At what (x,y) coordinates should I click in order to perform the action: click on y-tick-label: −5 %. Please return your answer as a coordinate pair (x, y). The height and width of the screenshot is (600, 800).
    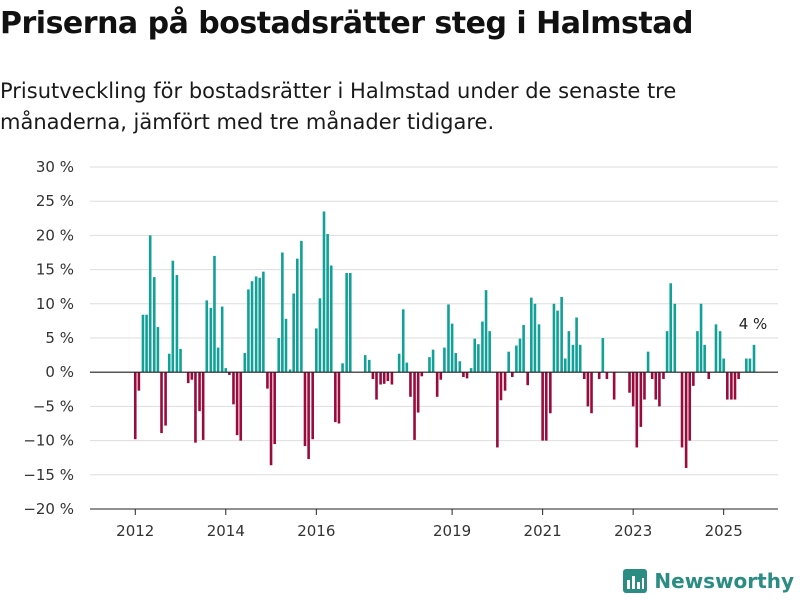
    Looking at the image, I should click on (53, 406).